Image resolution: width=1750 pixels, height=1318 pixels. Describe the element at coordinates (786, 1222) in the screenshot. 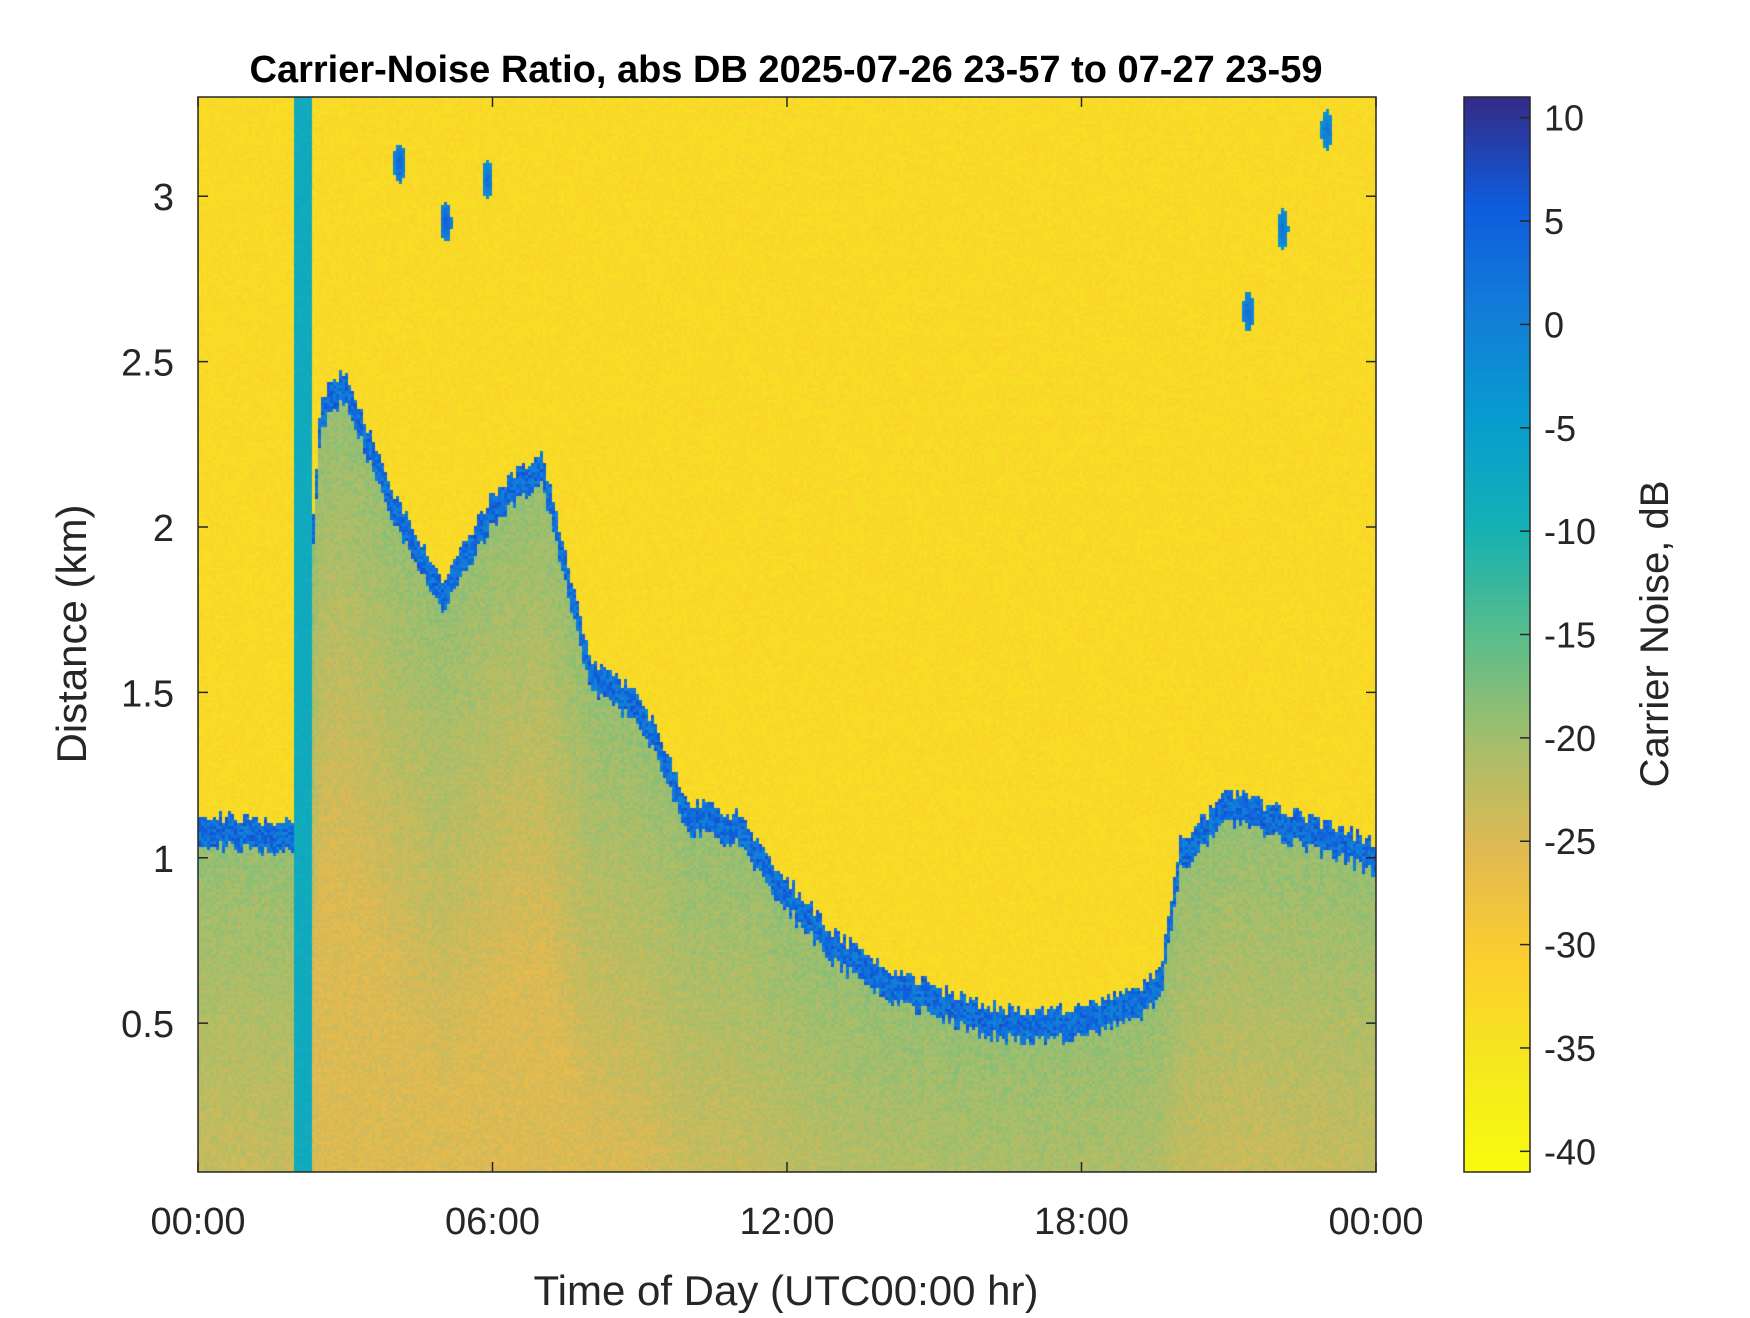

I see `x-tick-label: 12:00` at that location.